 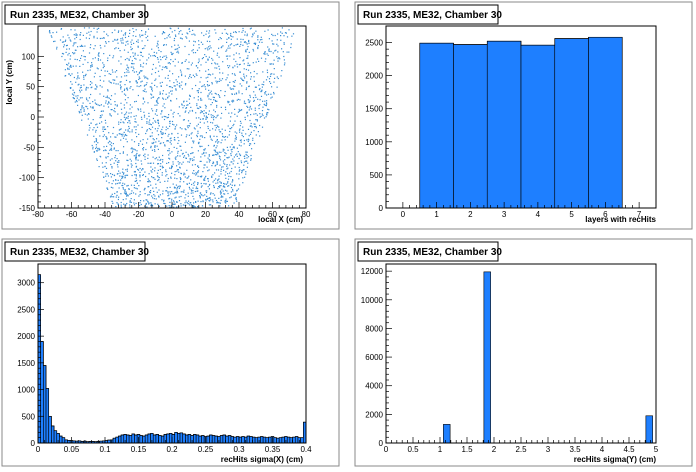 I want to click on y-tick-label: 12000, so click(x=372, y=271).